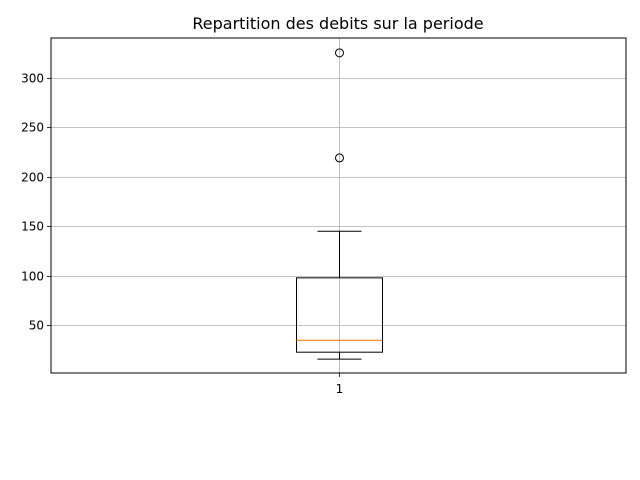  What do you see at coordinates (340, 389) in the screenshot?
I see `x-tick-label: 1` at bounding box center [340, 389].